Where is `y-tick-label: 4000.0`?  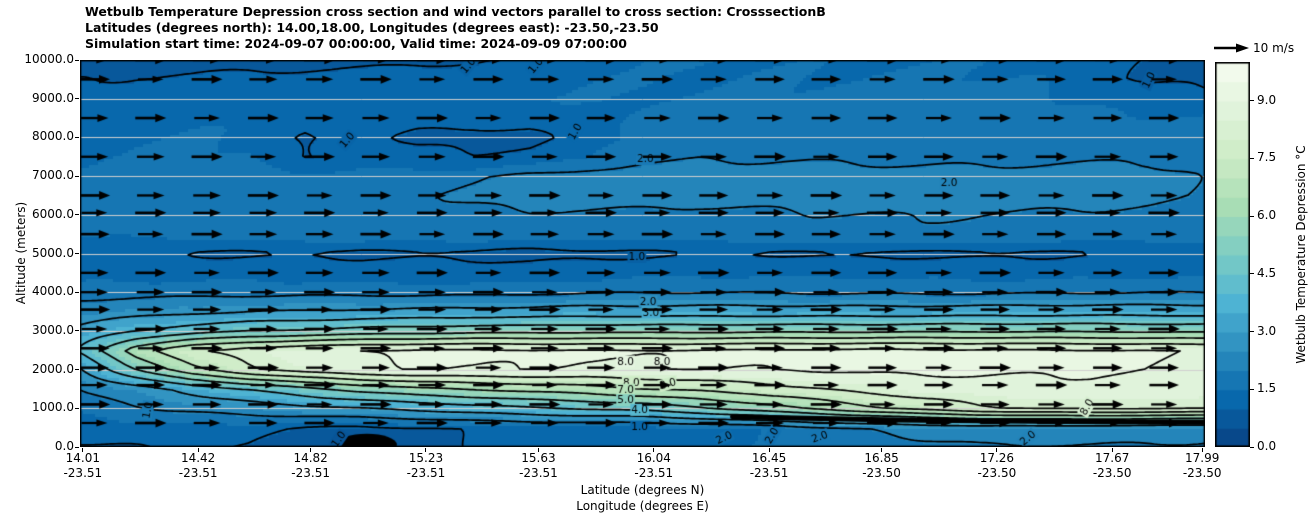
y-tick-label: 4000.0 is located at coordinates (53, 291).